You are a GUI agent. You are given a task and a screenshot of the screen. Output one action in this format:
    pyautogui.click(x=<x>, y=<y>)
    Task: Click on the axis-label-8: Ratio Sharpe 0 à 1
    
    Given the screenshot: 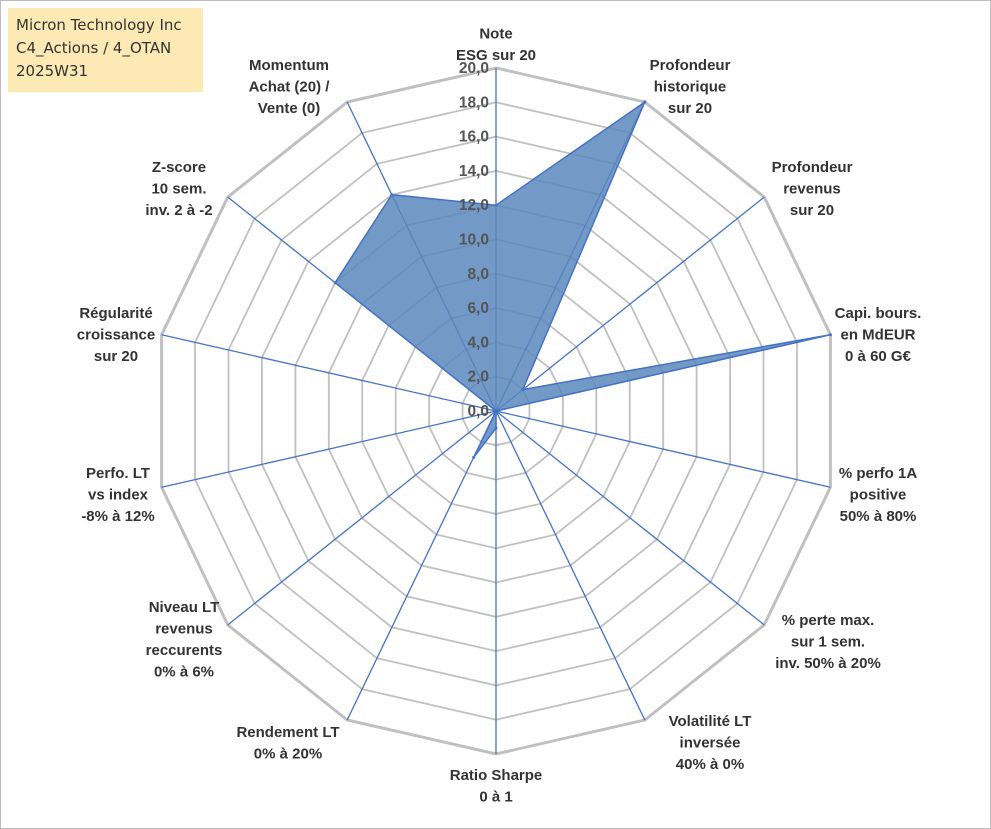 What is the action you would take?
    pyautogui.click(x=496, y=786)
    